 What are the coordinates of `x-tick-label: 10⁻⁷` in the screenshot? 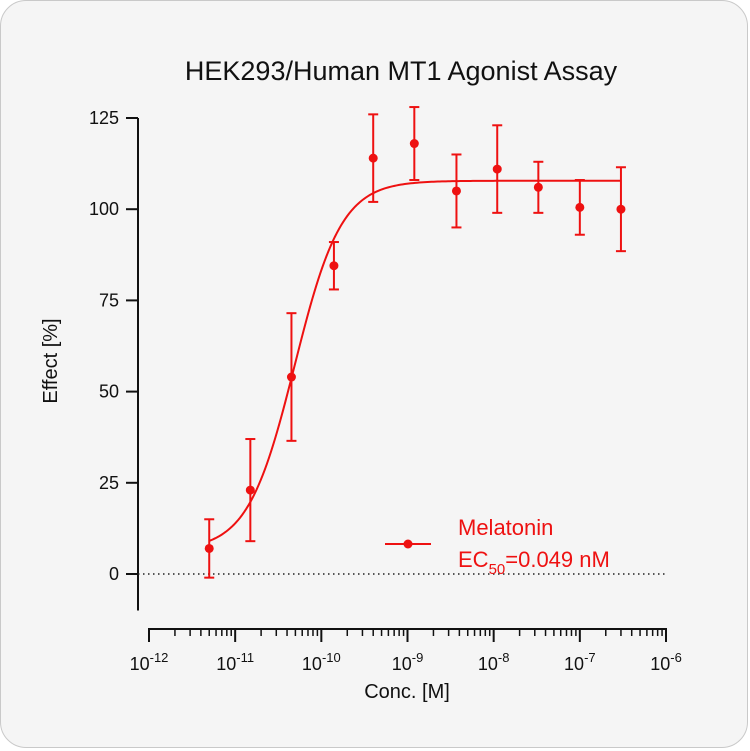 It's located at (580, 662).